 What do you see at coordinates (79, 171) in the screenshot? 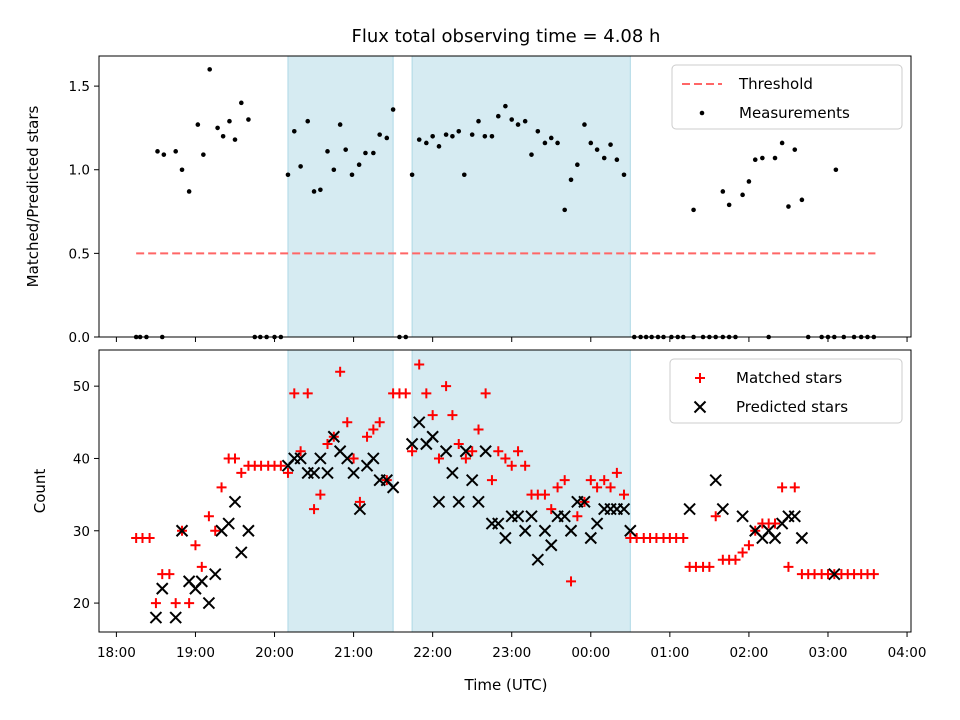
I see `y-tick-label: 1.0` at bounding box center [79, 171].